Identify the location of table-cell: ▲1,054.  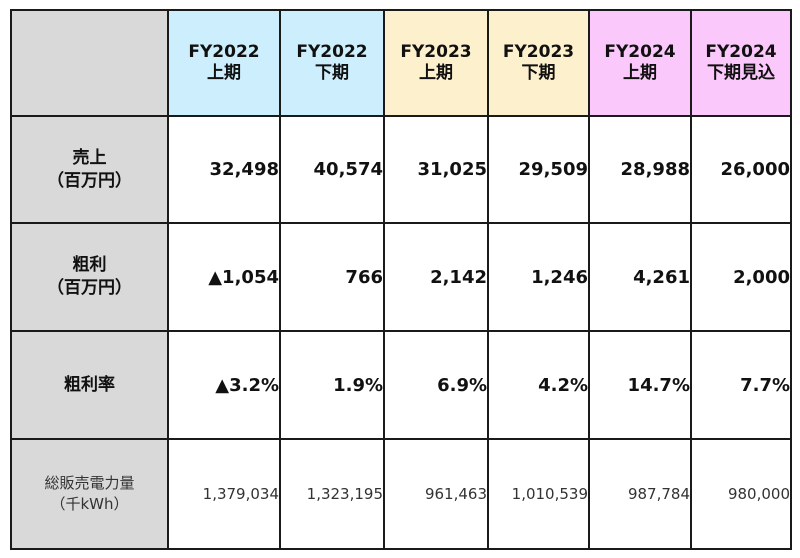
(224, 277).